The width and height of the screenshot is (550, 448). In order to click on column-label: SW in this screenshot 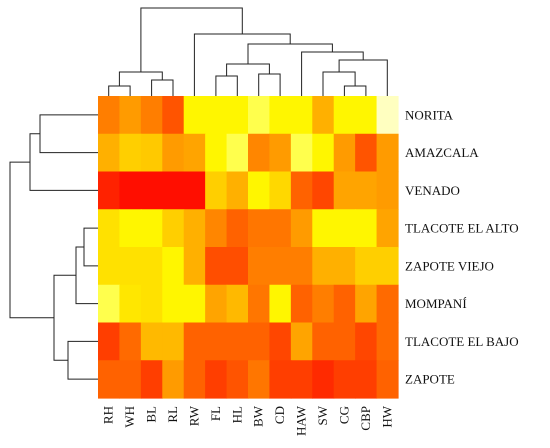, I will do `click(322, 415)`.